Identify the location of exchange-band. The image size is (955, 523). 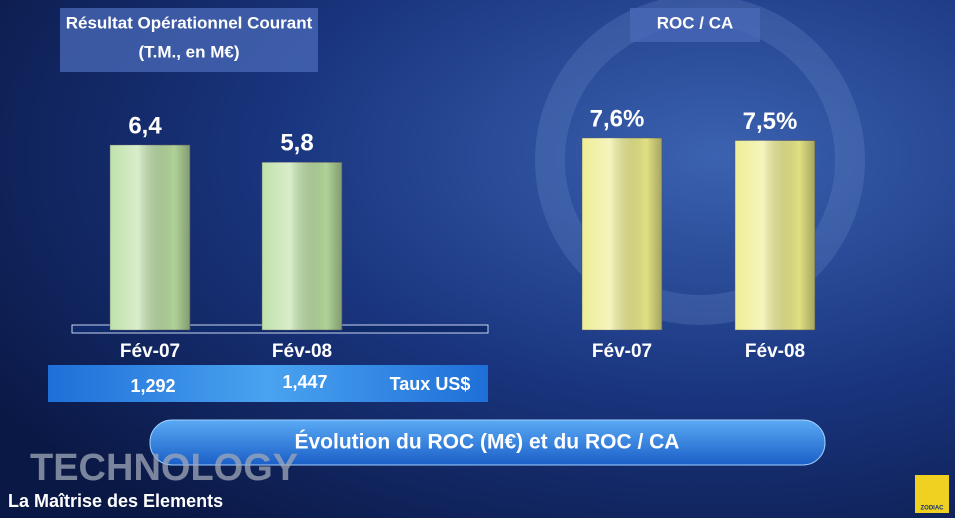
(268, 383).